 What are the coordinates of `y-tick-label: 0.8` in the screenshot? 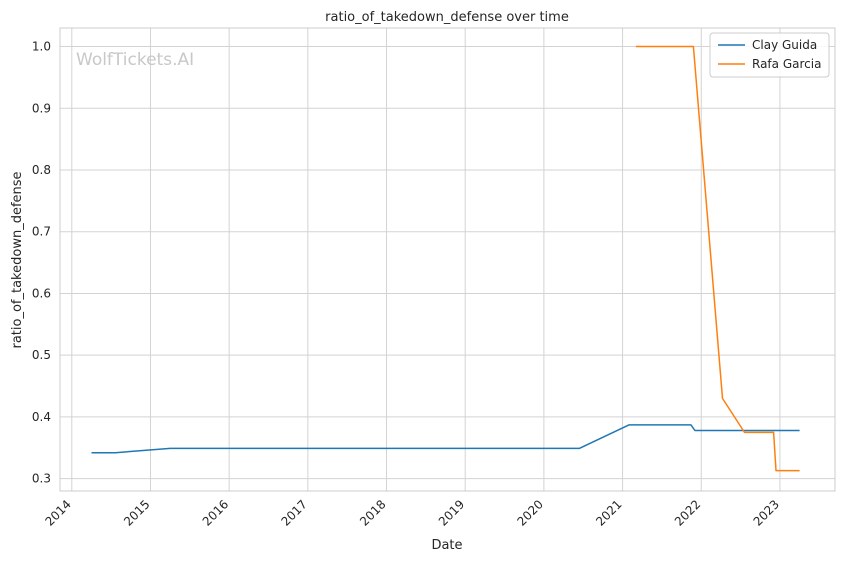 It's located at (41, 170).